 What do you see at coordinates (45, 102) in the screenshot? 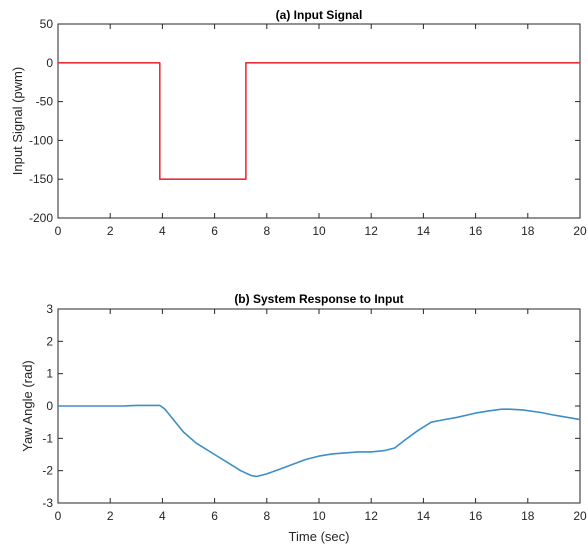
I see `y-tick-label: -50` at bounding box center [45, 102].